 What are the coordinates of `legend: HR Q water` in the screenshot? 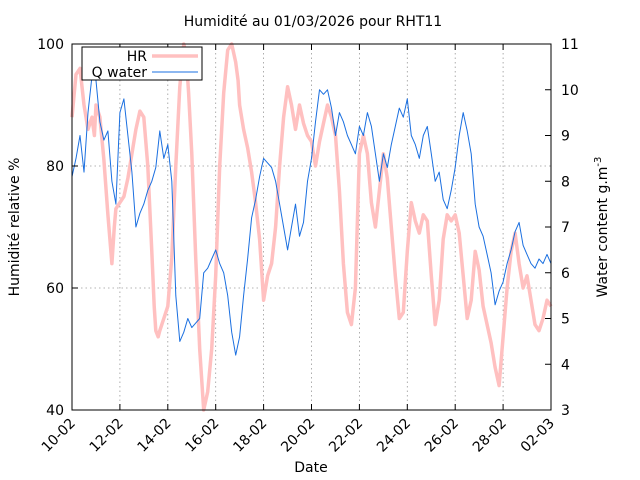 It's located at (142, 63).